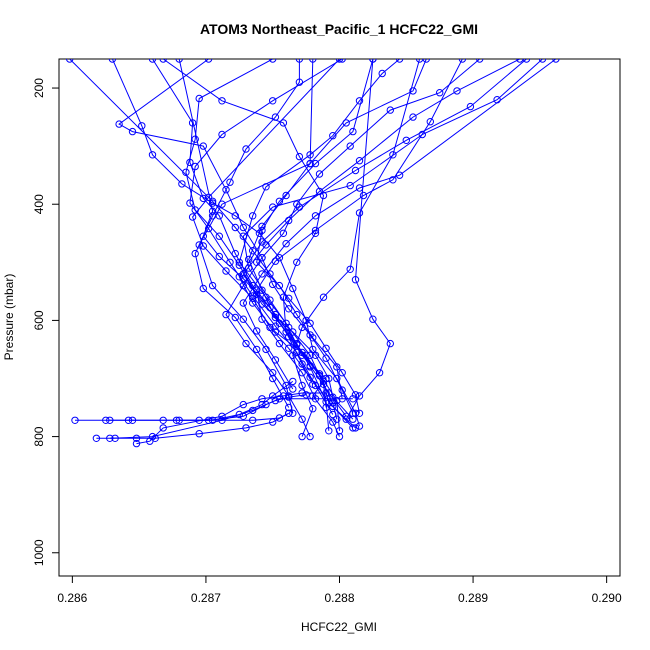  What do you see at coordinates (39, 552) in the screenshot?
I see `y-tick-label: 1000` at bounding box center [39, 552].